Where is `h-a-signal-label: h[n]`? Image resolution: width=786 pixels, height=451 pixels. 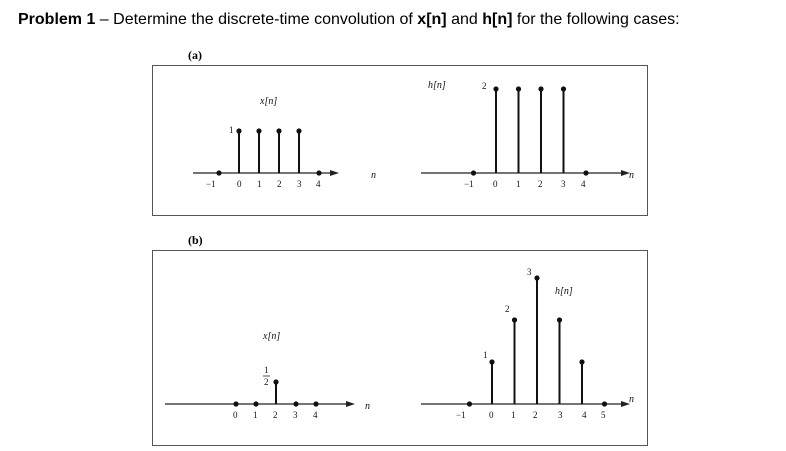 h-a-signal-label: h[n] is located at coordinates (437, 85).